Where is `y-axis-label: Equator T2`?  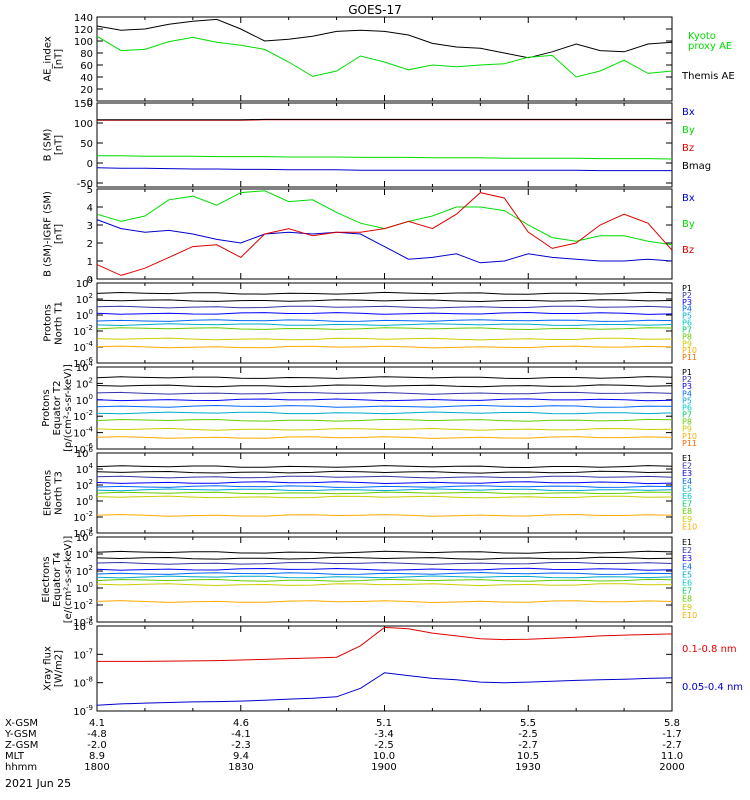
y-axis-label: Equator T2 is located at coordinates (57, 408).